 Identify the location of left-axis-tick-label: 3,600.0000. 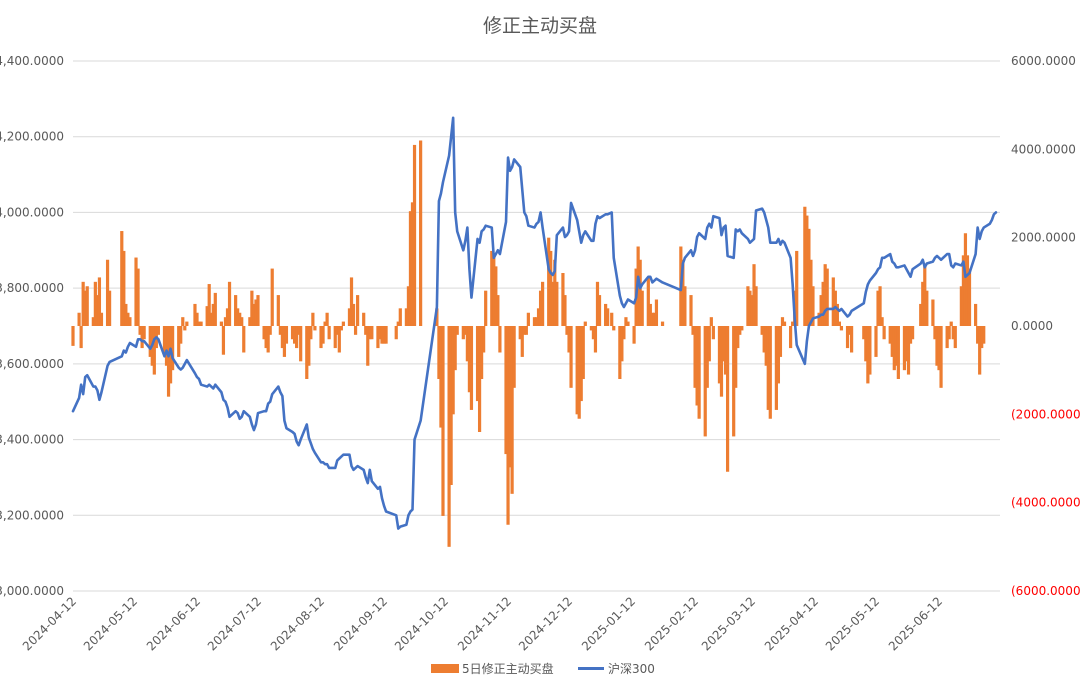
(32, 364).